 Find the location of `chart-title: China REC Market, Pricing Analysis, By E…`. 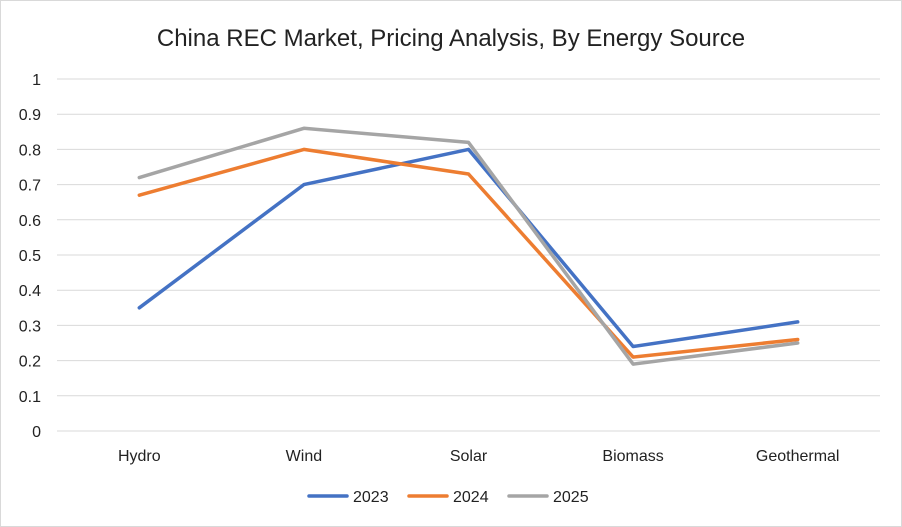

chart-title: China REC Market, Pricing Analysis, By E… is located at coordinates (451, 38).